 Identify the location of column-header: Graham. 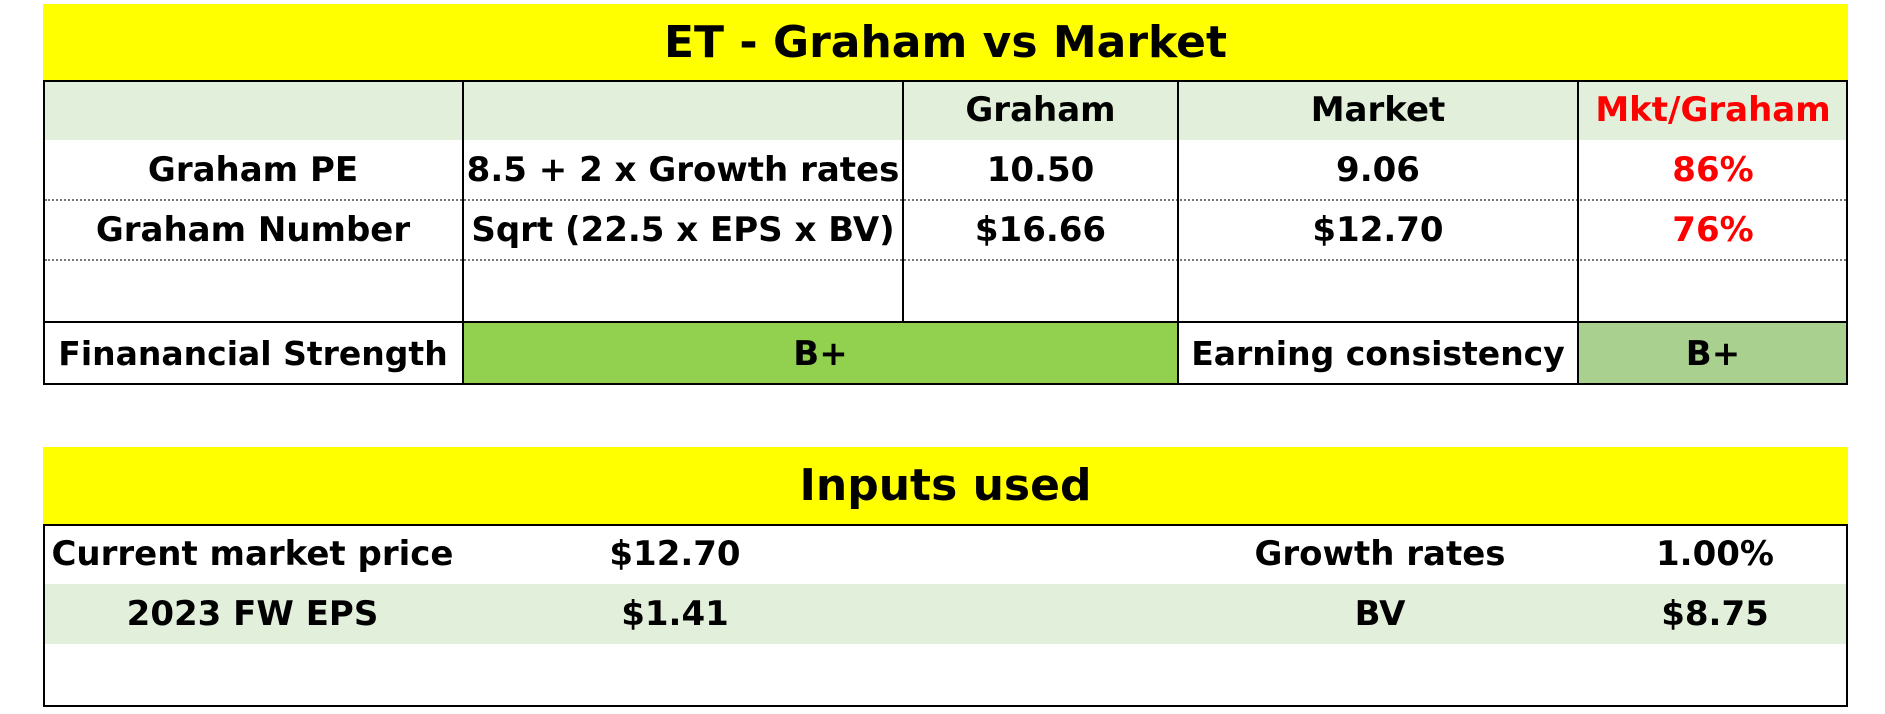
(1040, 110).